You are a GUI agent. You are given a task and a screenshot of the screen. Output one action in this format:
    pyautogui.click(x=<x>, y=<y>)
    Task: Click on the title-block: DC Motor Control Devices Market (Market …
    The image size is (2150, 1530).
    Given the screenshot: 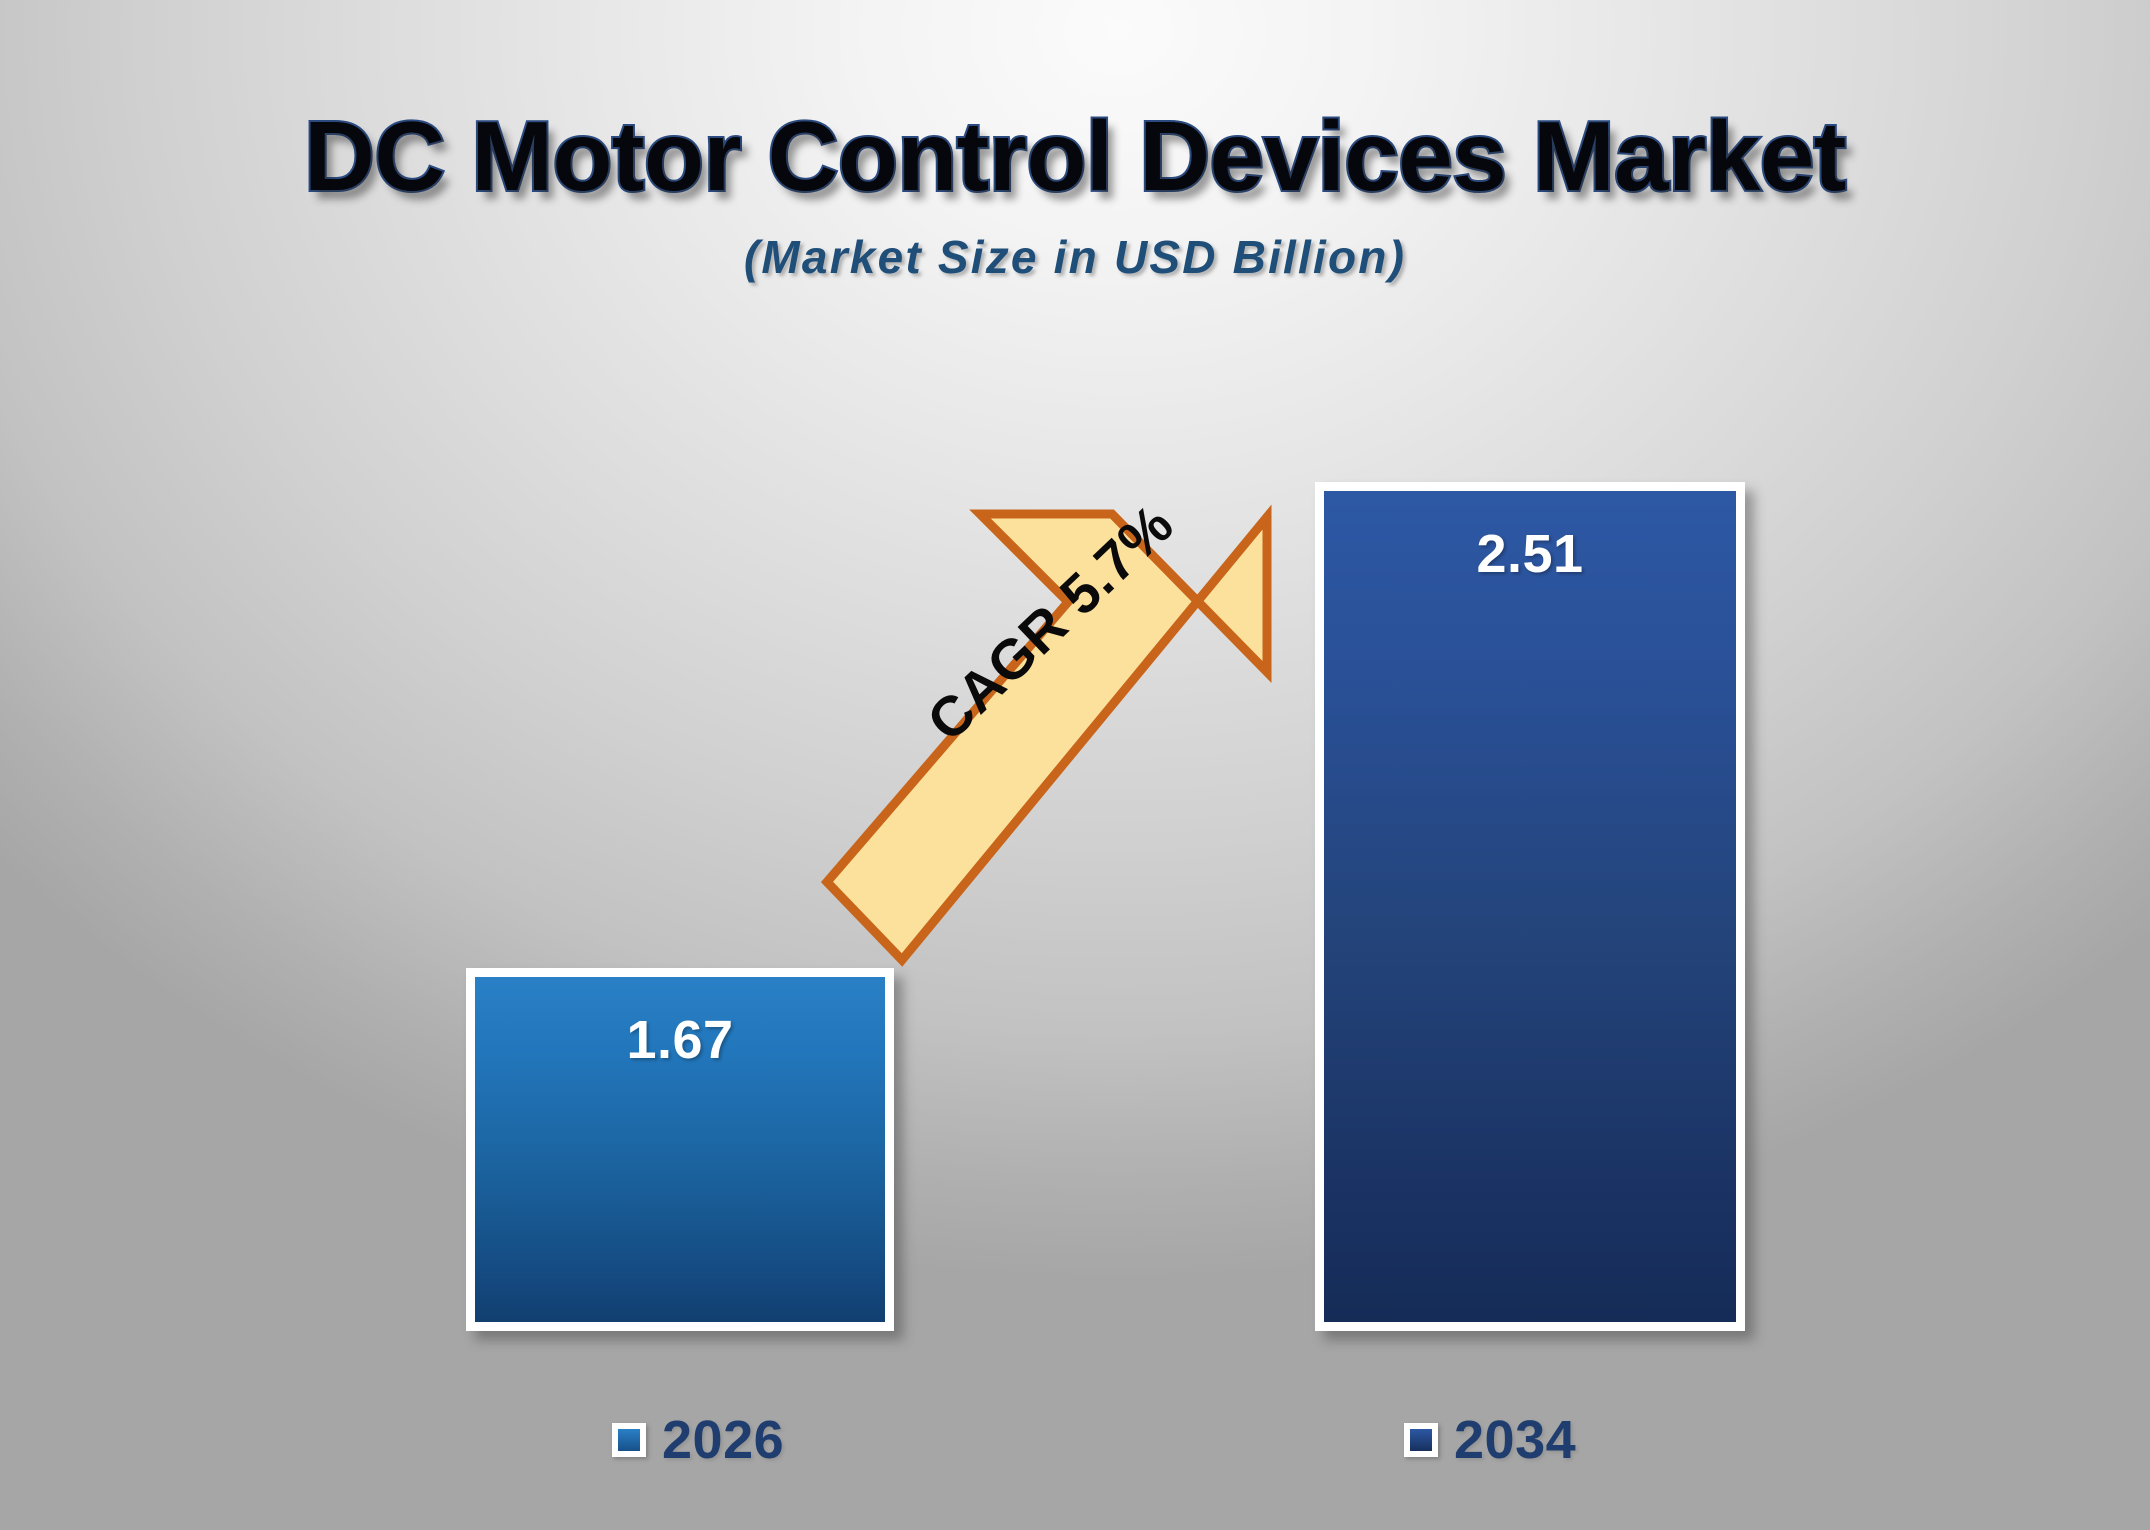 What is the action you would take?
    pyautogui.click(x=1075, y=192)
    